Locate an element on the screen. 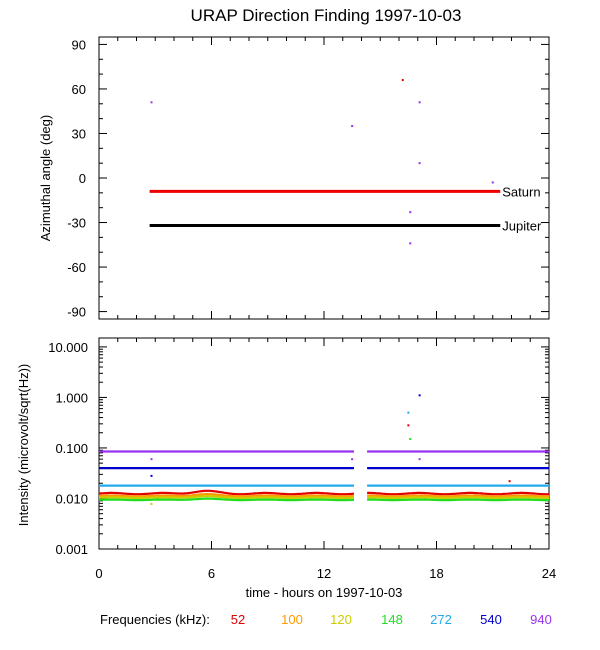 Image resolution: width=600 pixels, height=650 pixels. x-tick-labels: 0 6 12 18 24 is located at coordinates (325, 573).